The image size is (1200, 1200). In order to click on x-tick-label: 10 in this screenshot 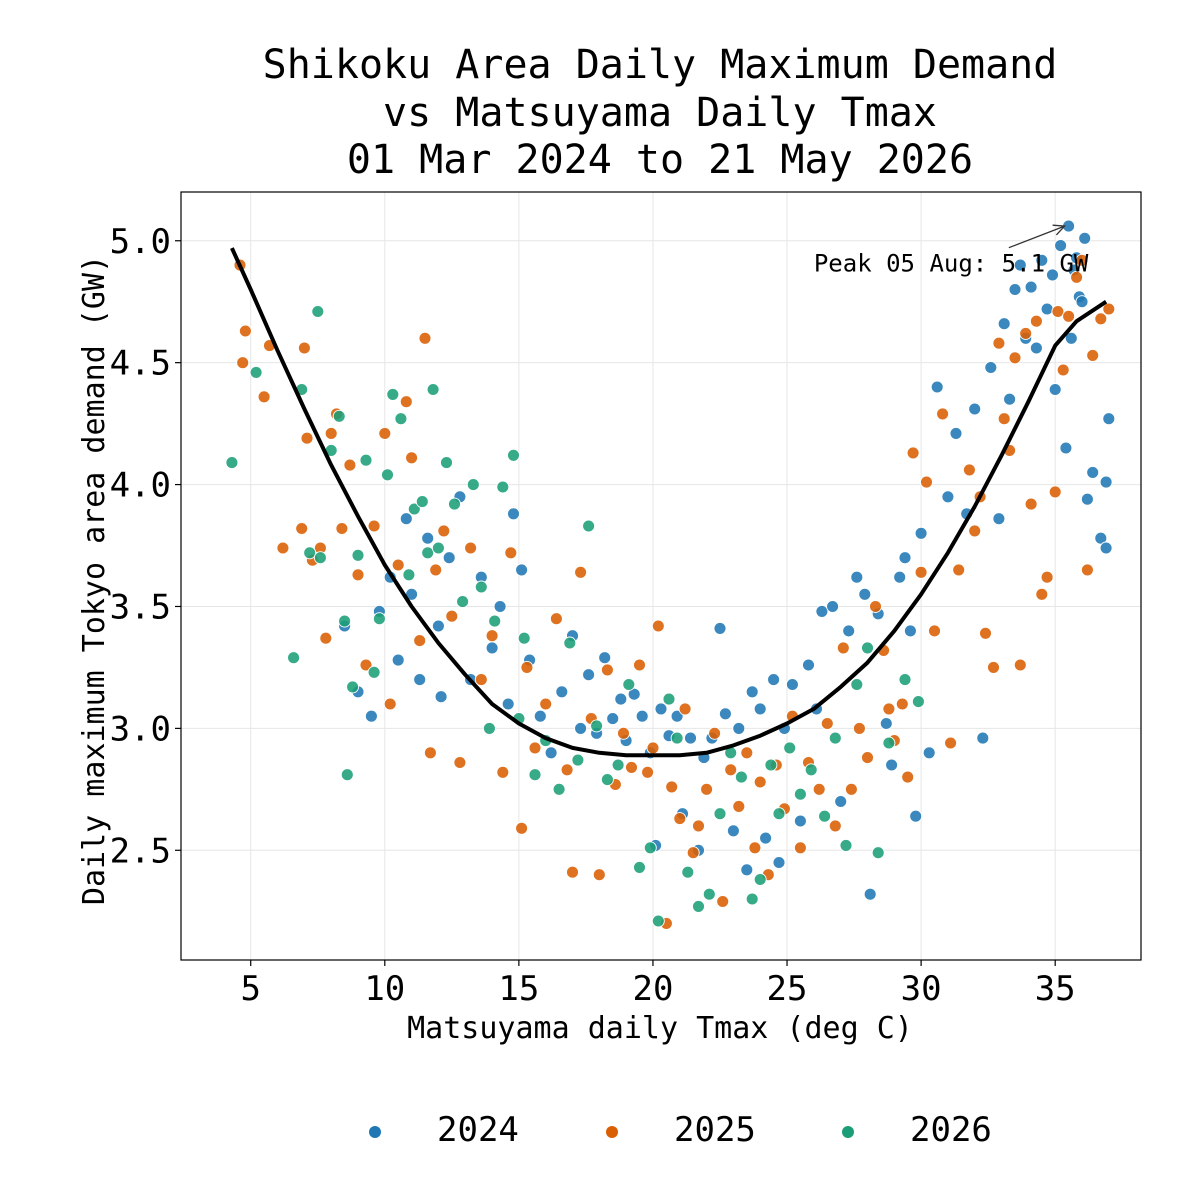, I will do `click(384, 989)`.